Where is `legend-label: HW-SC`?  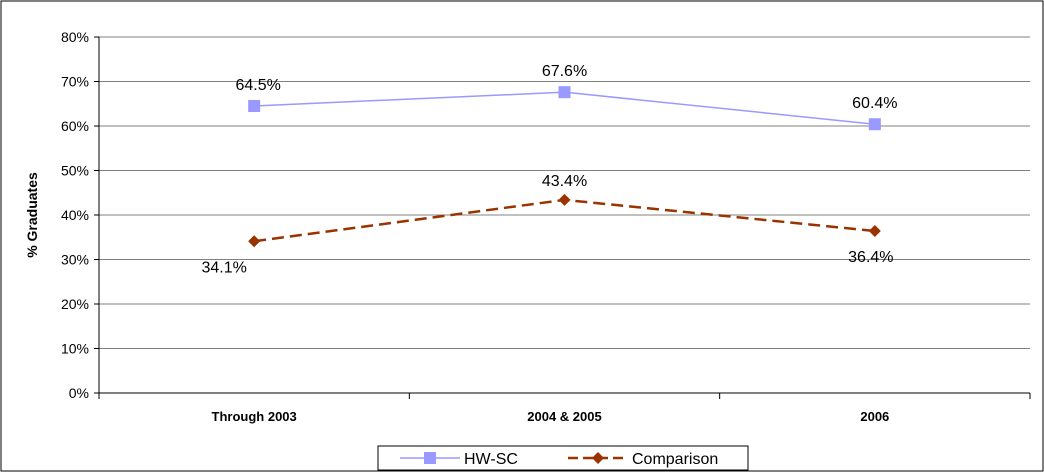
legend-label: HW-SC is located at coordinates (491, 459).